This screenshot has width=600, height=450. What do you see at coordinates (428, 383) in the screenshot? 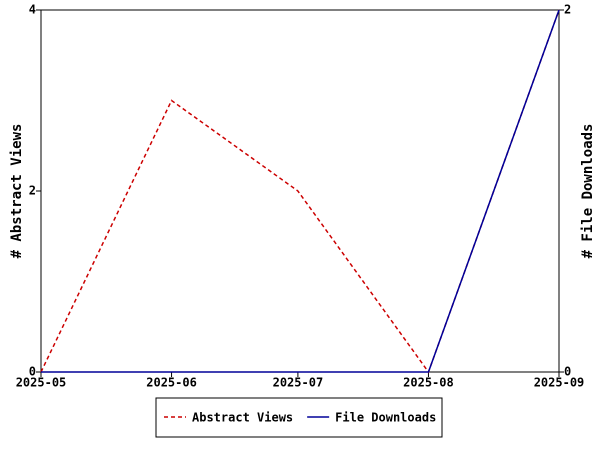
I see `x-tick-label: 2025-08` at bounding box center [428, 383].